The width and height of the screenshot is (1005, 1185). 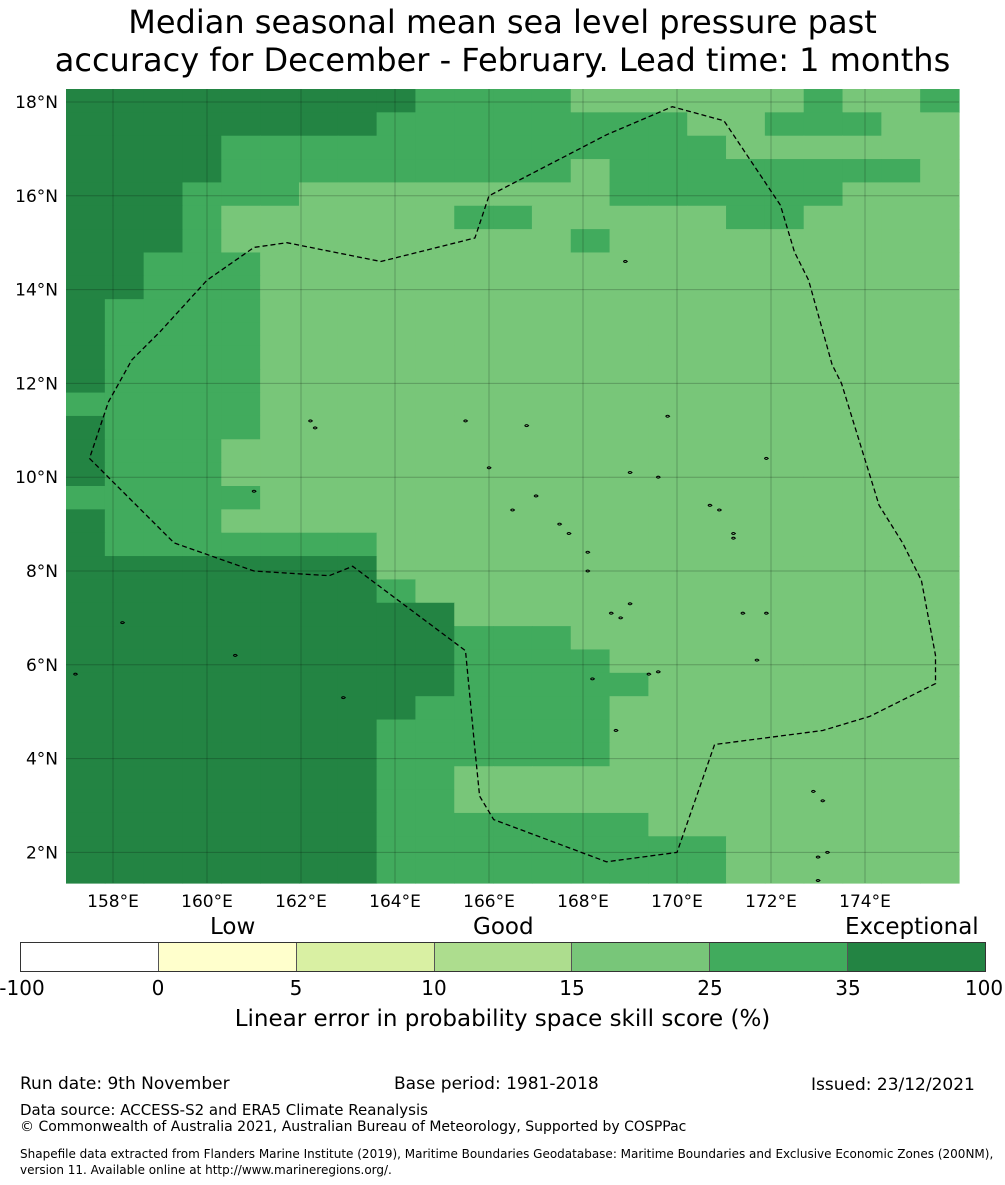 What do you see at coordinates (36, 291) in the screenshot?
I see `latitude-tick-label: 14°N` at bounding box center [36, 291].